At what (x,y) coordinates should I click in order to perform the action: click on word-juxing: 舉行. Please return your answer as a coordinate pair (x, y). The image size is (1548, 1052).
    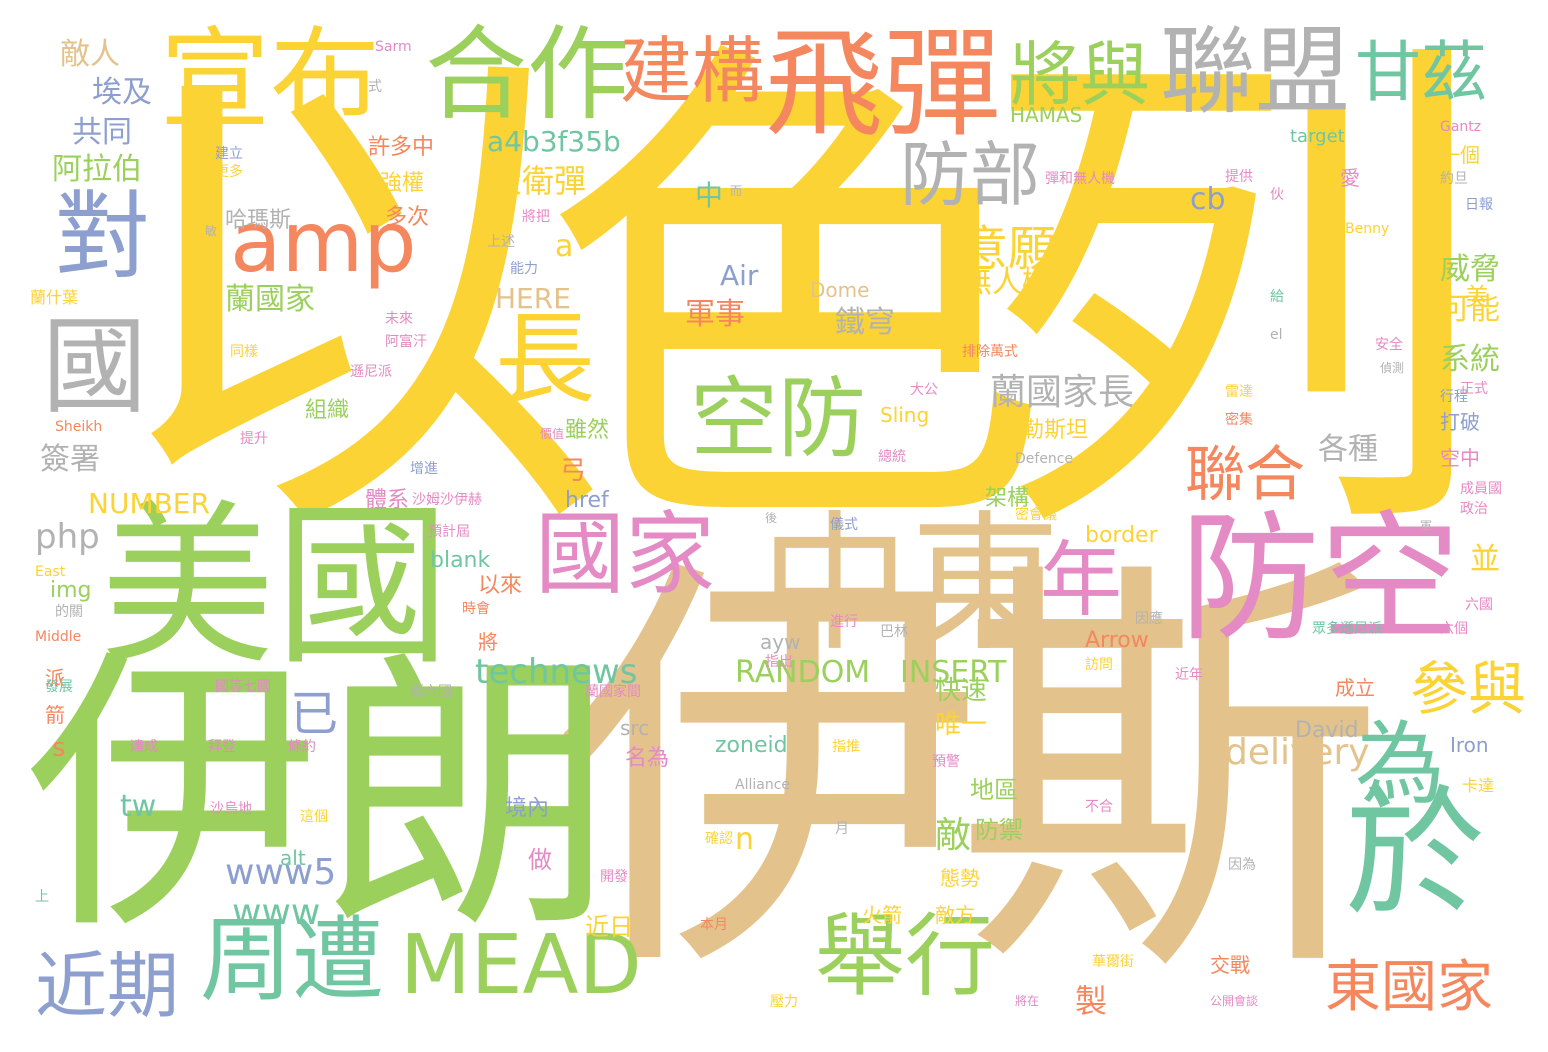
    Looking at the image, I should click on (905, 956).